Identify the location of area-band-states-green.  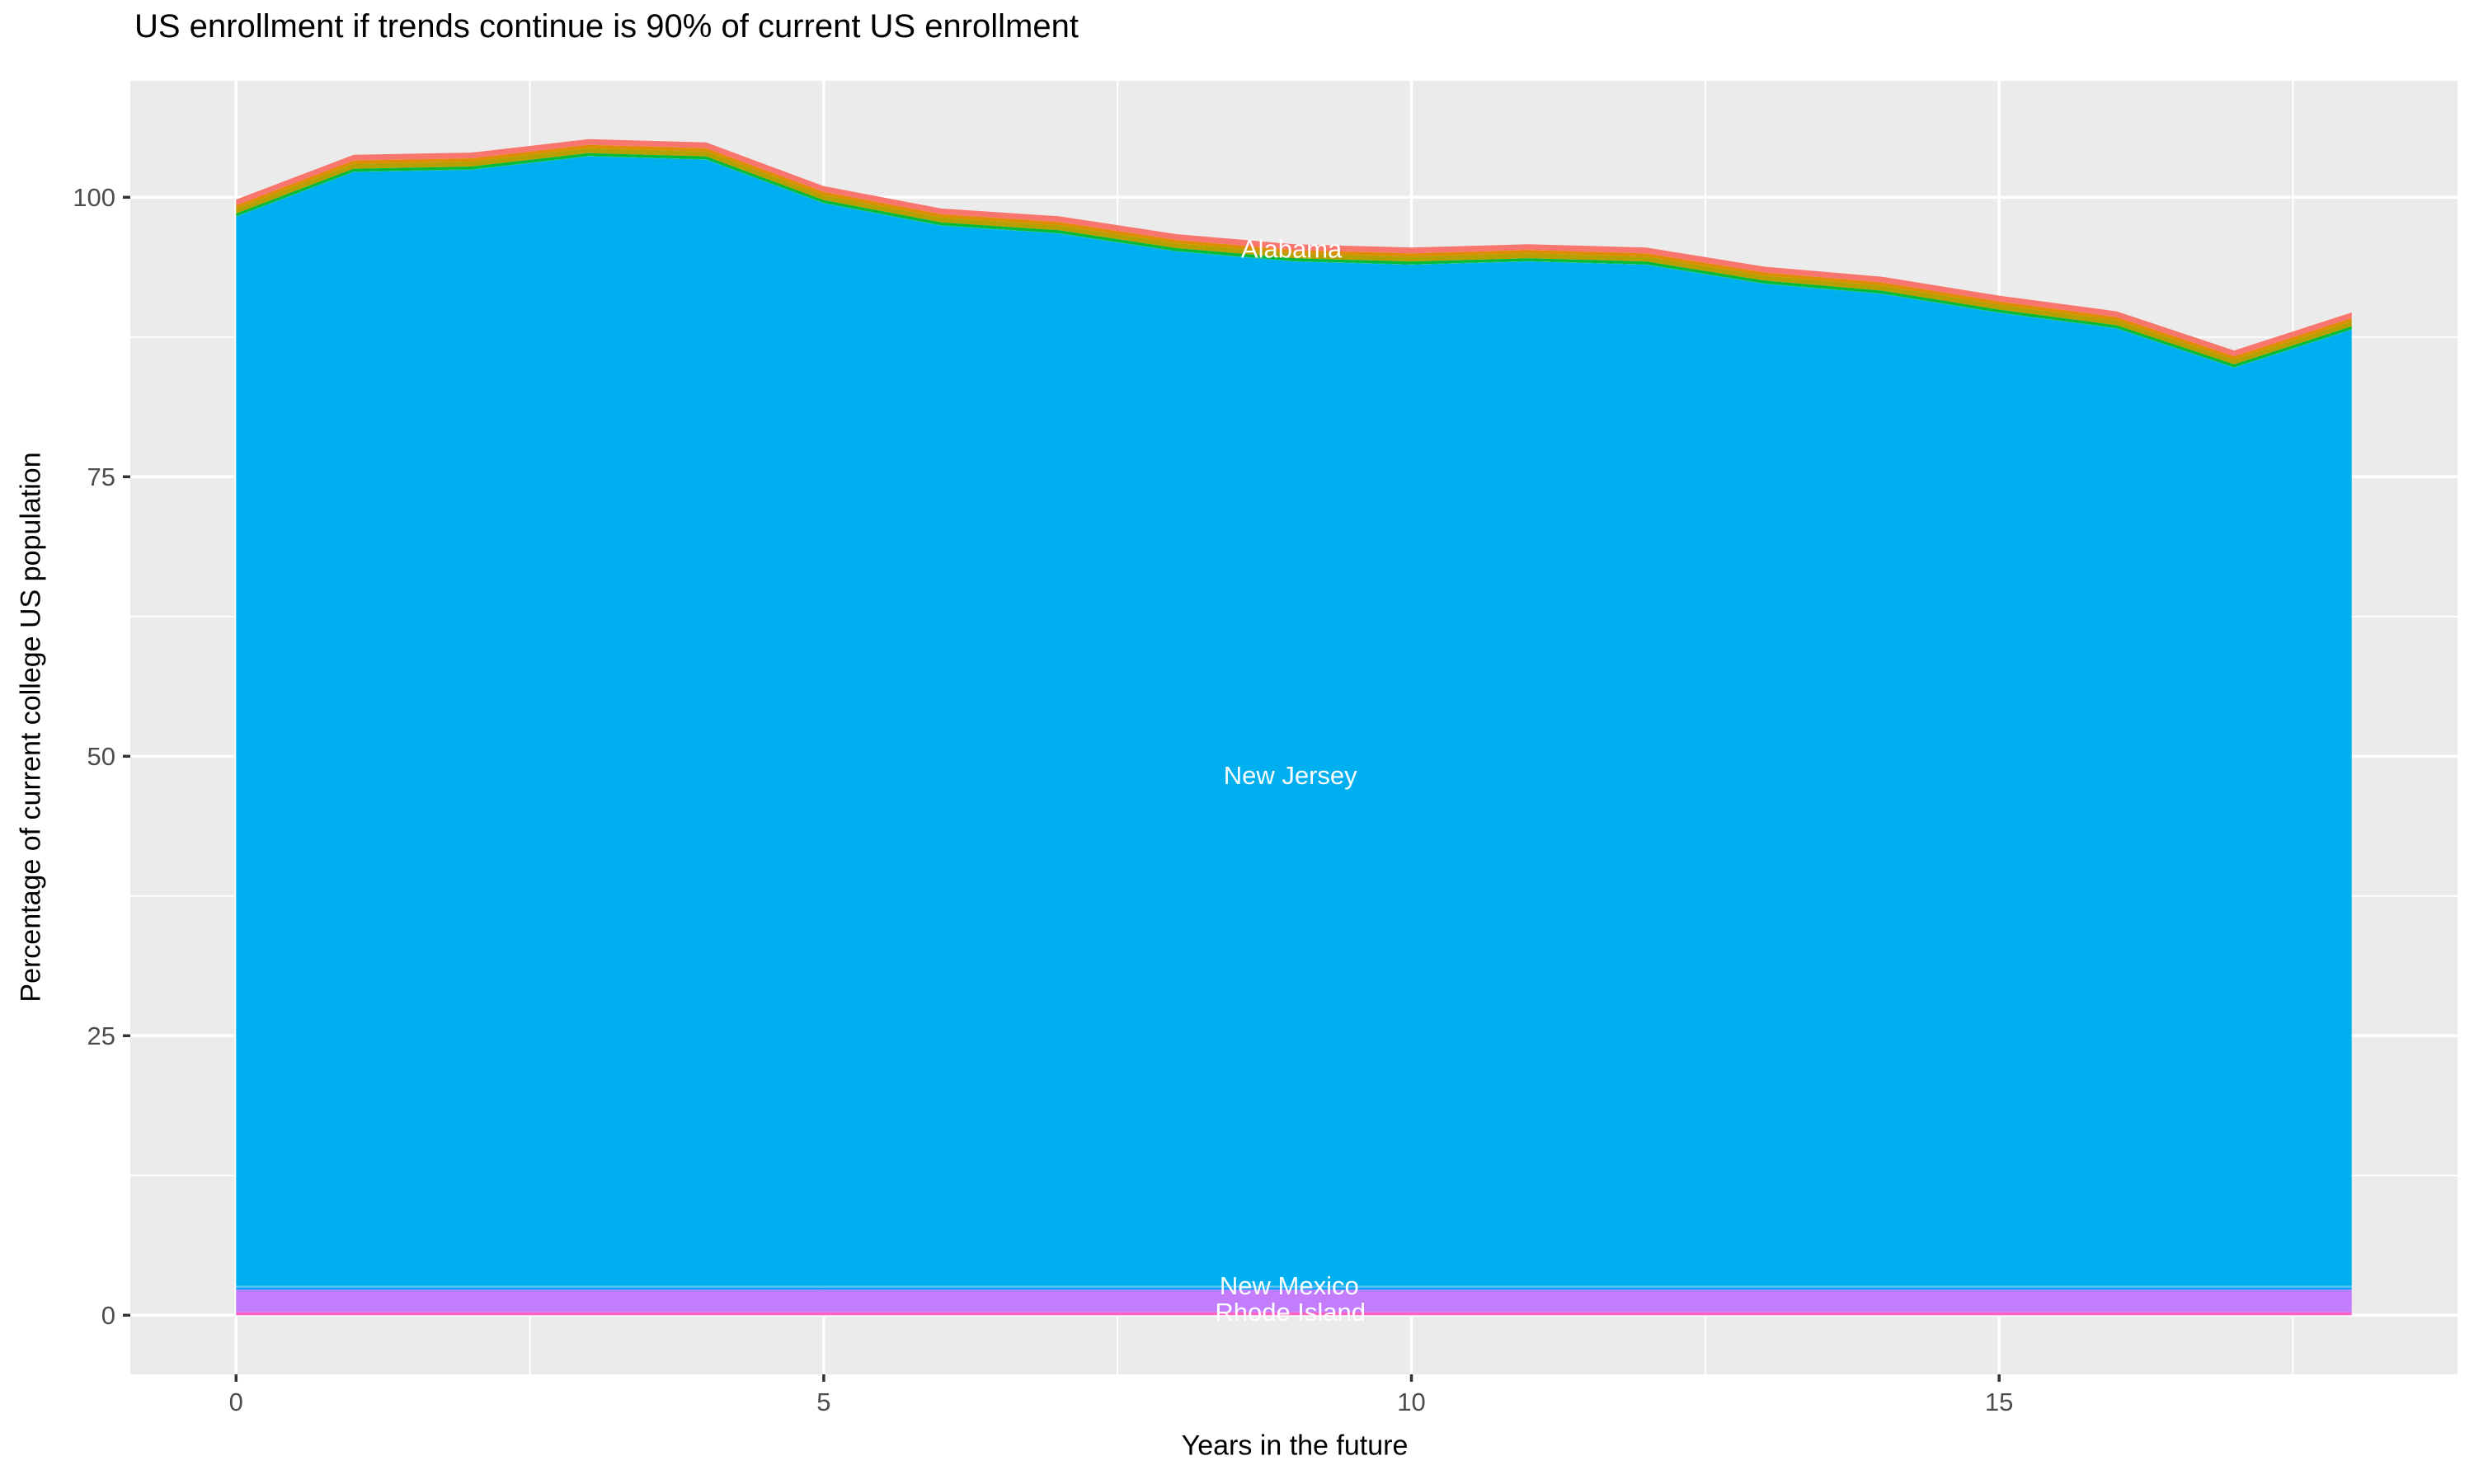
(1294, 260).